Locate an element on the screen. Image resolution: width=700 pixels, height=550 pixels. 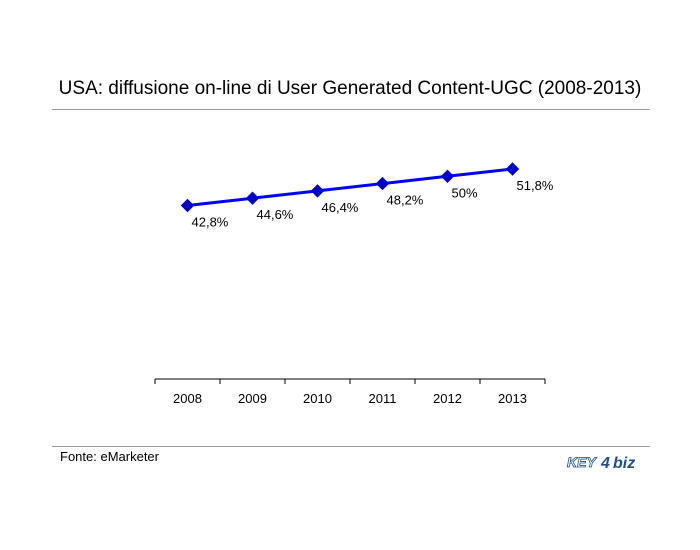
data-label: 48,2% is located at coordinates (405, 200).